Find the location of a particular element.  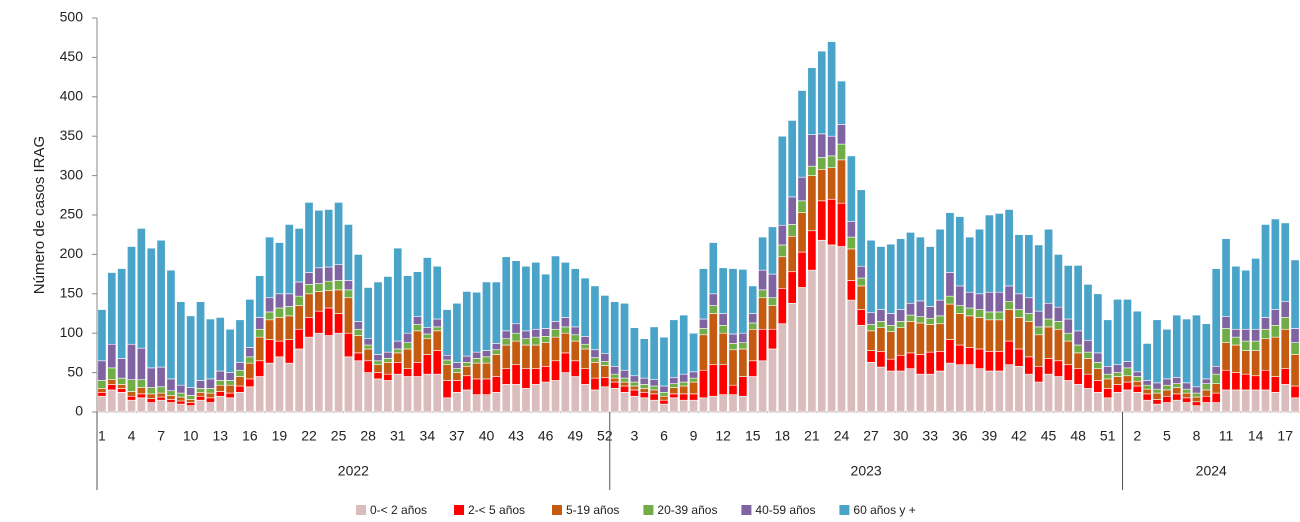

x-tick-label: 30 is located at coordinates (901, 436).